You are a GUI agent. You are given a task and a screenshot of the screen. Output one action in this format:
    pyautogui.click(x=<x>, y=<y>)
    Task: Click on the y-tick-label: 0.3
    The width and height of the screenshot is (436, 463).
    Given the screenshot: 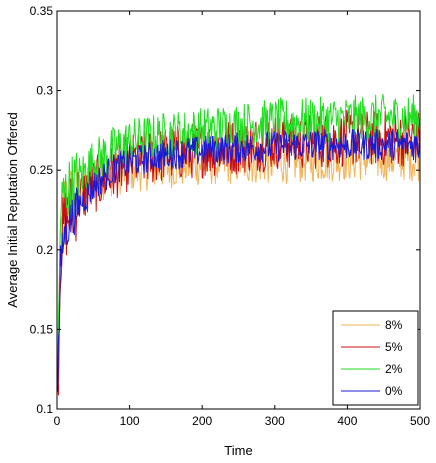 What is the action you would take?
    pyautogui.click(x=44, y=91)
    